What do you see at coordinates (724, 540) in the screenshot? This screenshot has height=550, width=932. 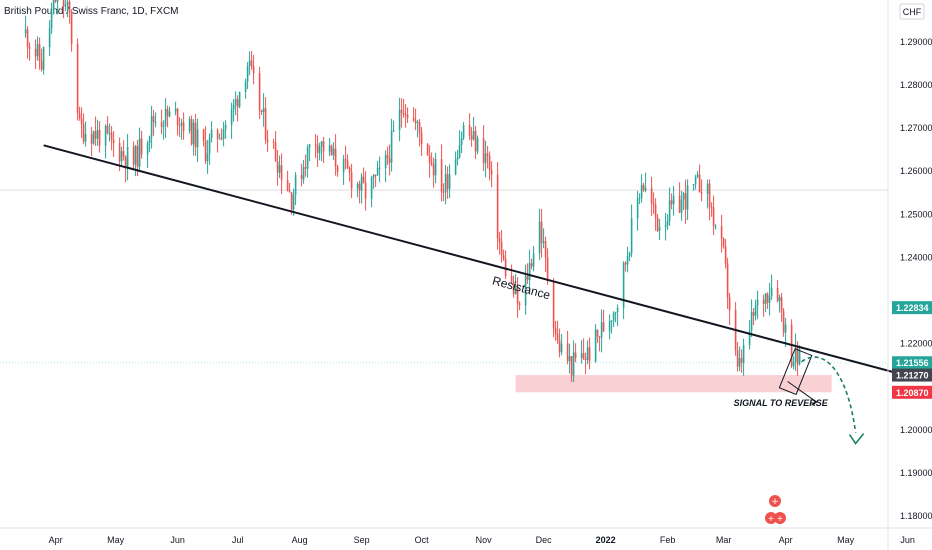 I see `time-tick-label: Mar` at bounding box center [724, 540].